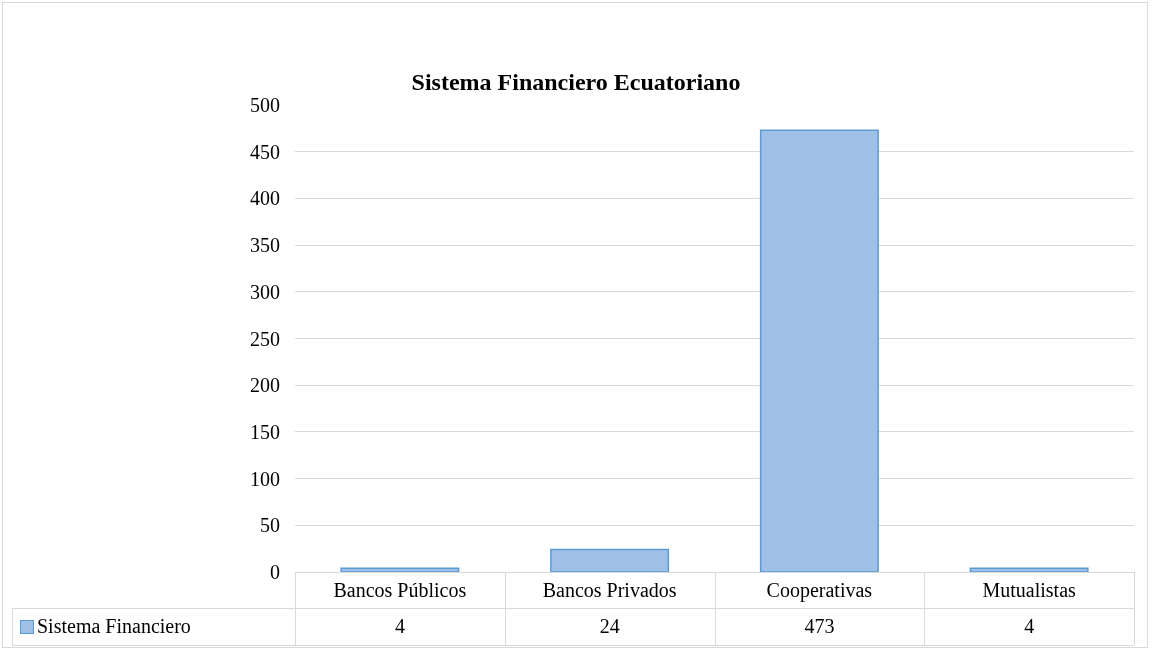 This screenshot has width=1152, height=652. Describe the element at coordinates (400, 590) in the screenshot. I see `x-tick-label: Bancos Públicos` at that location.